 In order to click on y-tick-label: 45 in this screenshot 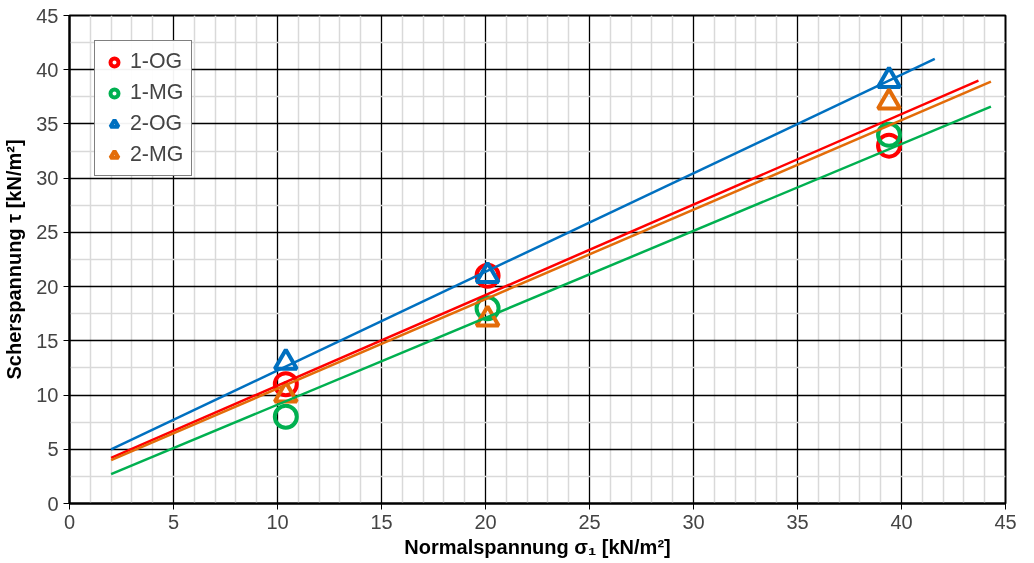, I will do `click(47, 15)`.